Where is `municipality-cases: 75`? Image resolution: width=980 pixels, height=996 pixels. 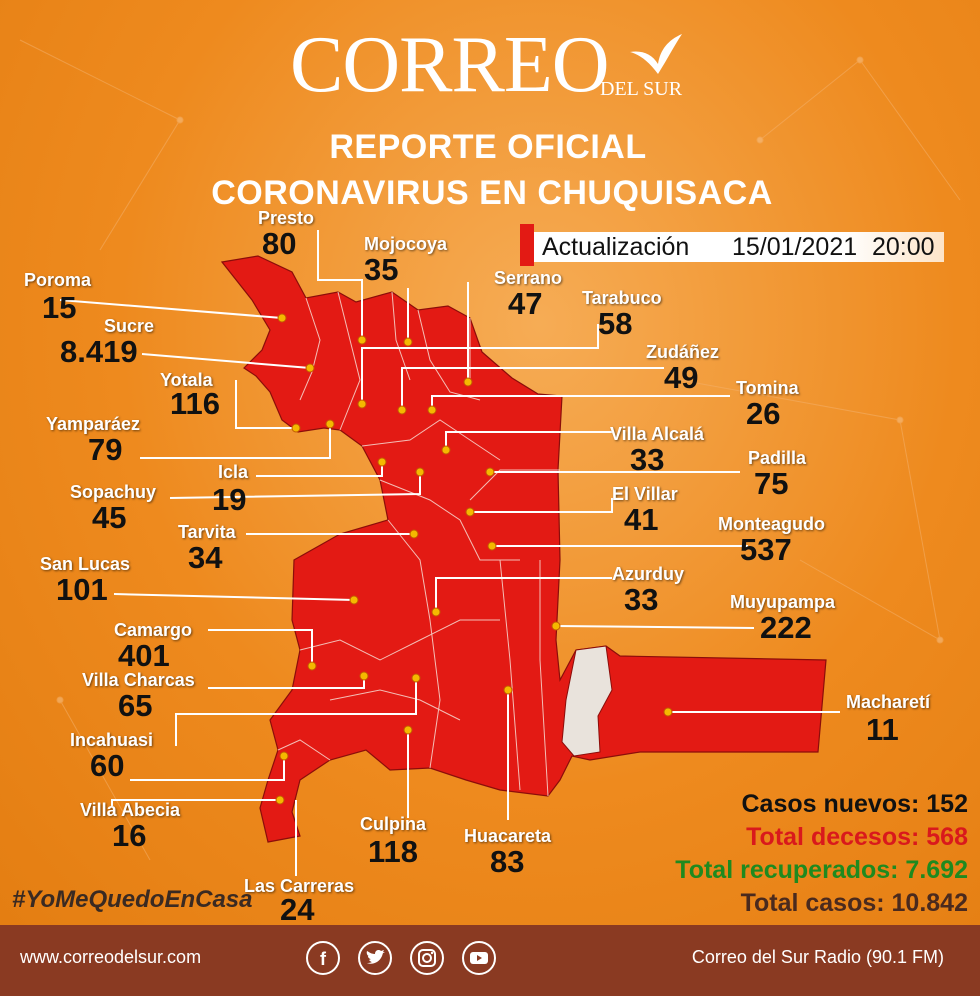 municipality-cases: 75 is located at coordinates (771, 483).